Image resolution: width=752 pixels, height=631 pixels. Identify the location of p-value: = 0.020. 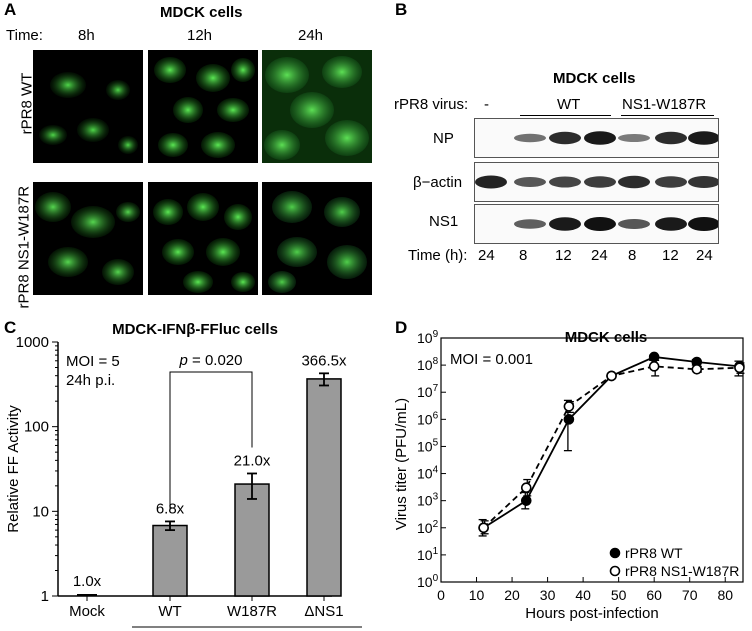
(215, 360).